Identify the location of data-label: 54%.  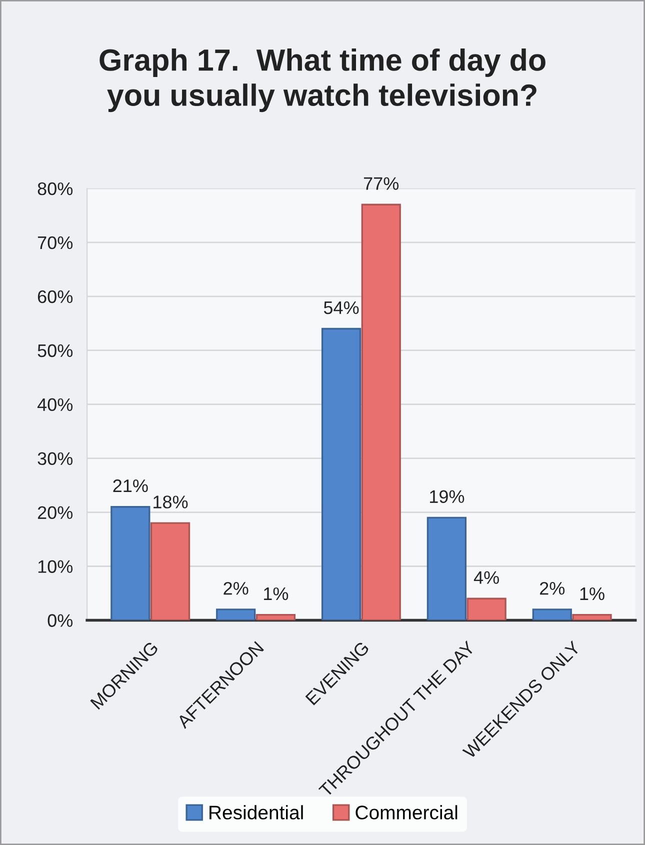
(341, 307).